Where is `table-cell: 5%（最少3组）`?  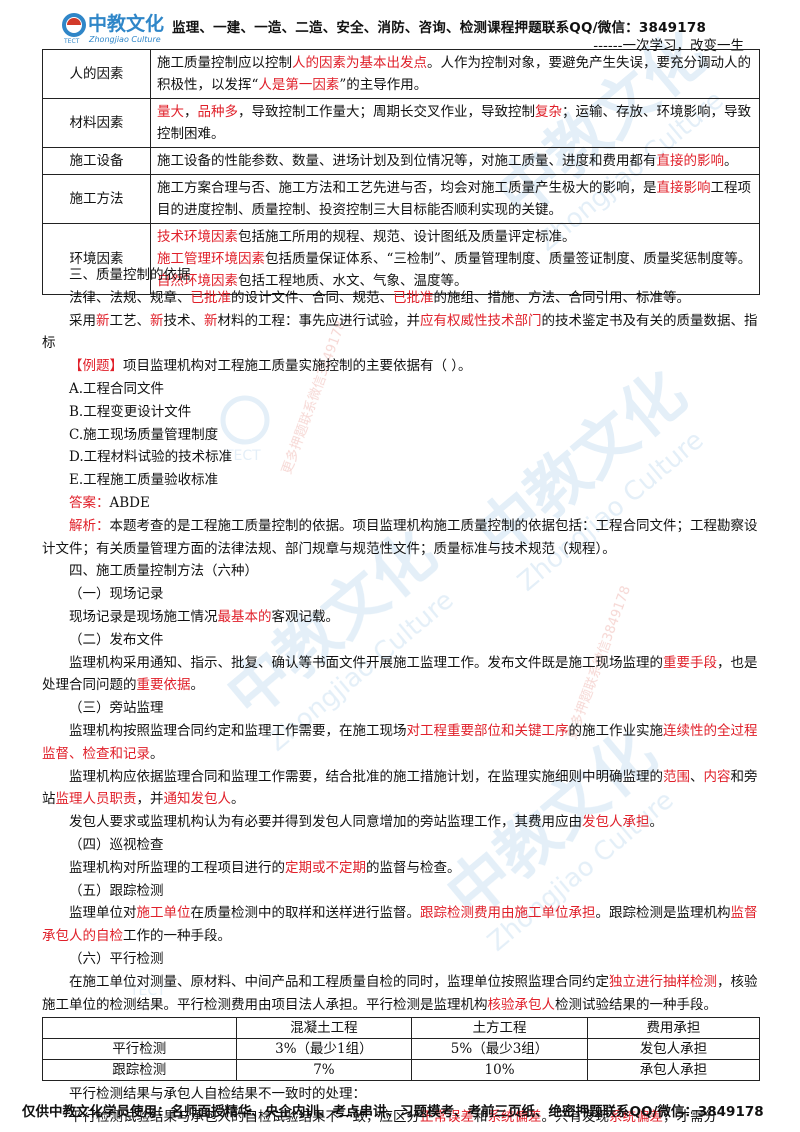 table-cell: 5%（最少3组） is located at coordinates (499, 1049).